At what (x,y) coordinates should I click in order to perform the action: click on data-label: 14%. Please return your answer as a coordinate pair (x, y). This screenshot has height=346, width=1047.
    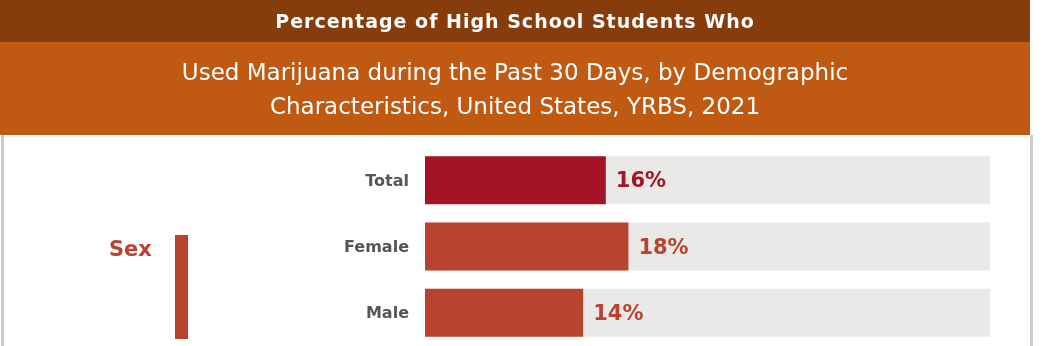
    Looking at the image, I should click on (618, 312).